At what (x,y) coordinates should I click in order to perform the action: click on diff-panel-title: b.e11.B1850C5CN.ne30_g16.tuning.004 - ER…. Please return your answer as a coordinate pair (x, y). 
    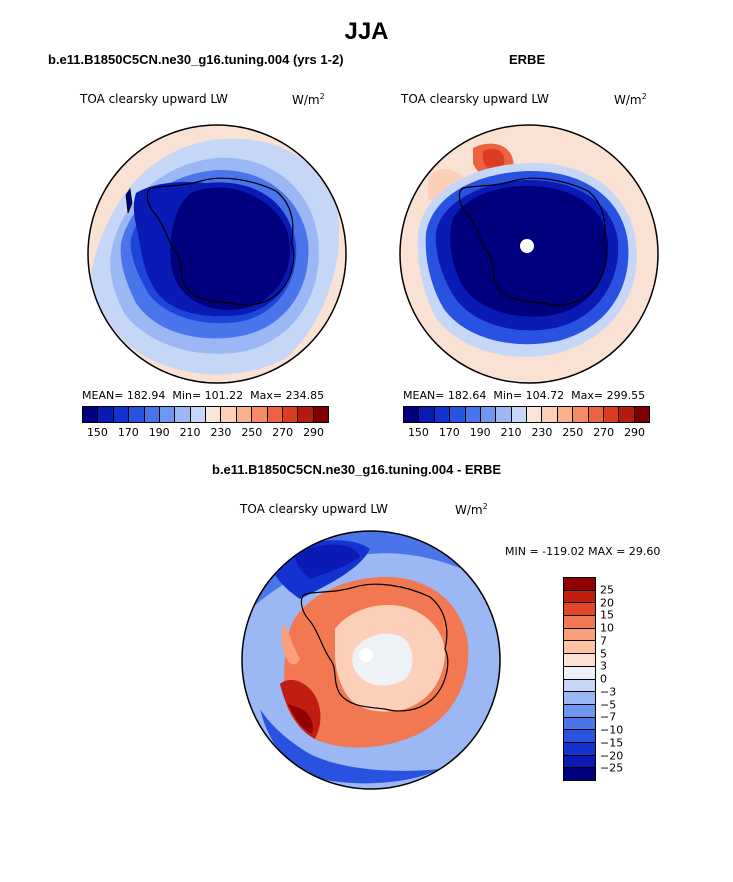
    Looking at the image, I should click on (357, 469).